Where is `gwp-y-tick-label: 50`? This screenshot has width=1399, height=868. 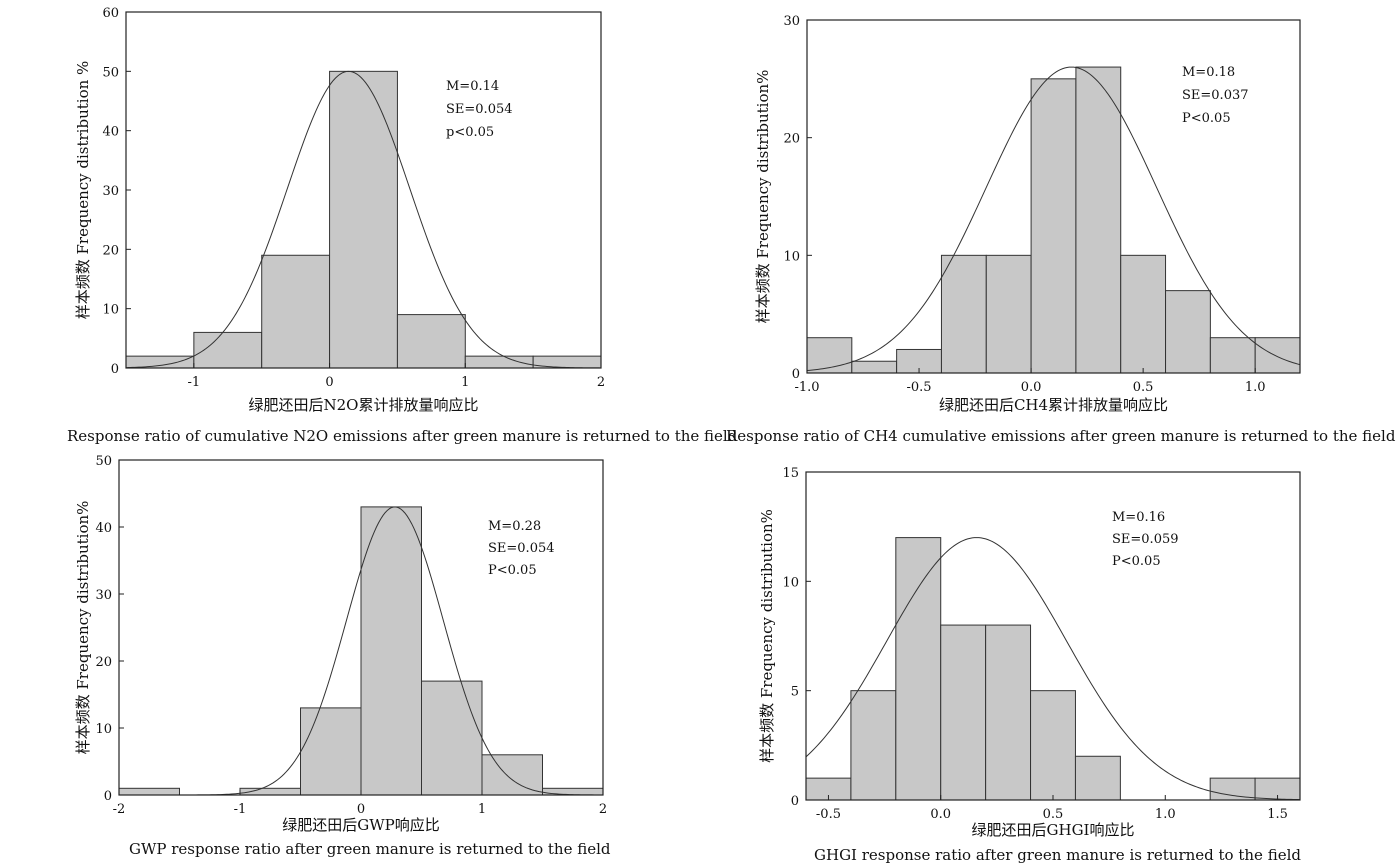
gwp-y-tick-label: 50 is located at coordinates (103, 461).